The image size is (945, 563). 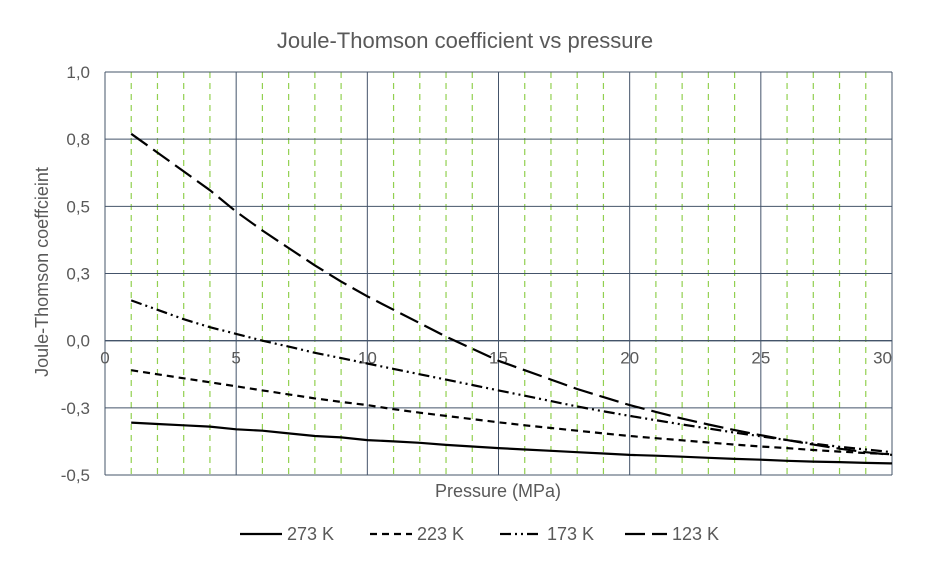 What do you see at coordinates (498, 358) in the screenshot?
I see `x-tick-label: 15` at bounding box center [498, 358].